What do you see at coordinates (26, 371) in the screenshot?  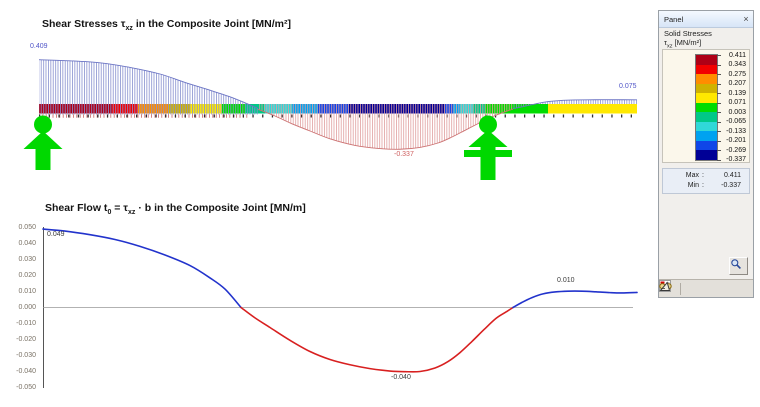 I see `y-axis-tick-label: -0.040` at bounding box center [26, 371].